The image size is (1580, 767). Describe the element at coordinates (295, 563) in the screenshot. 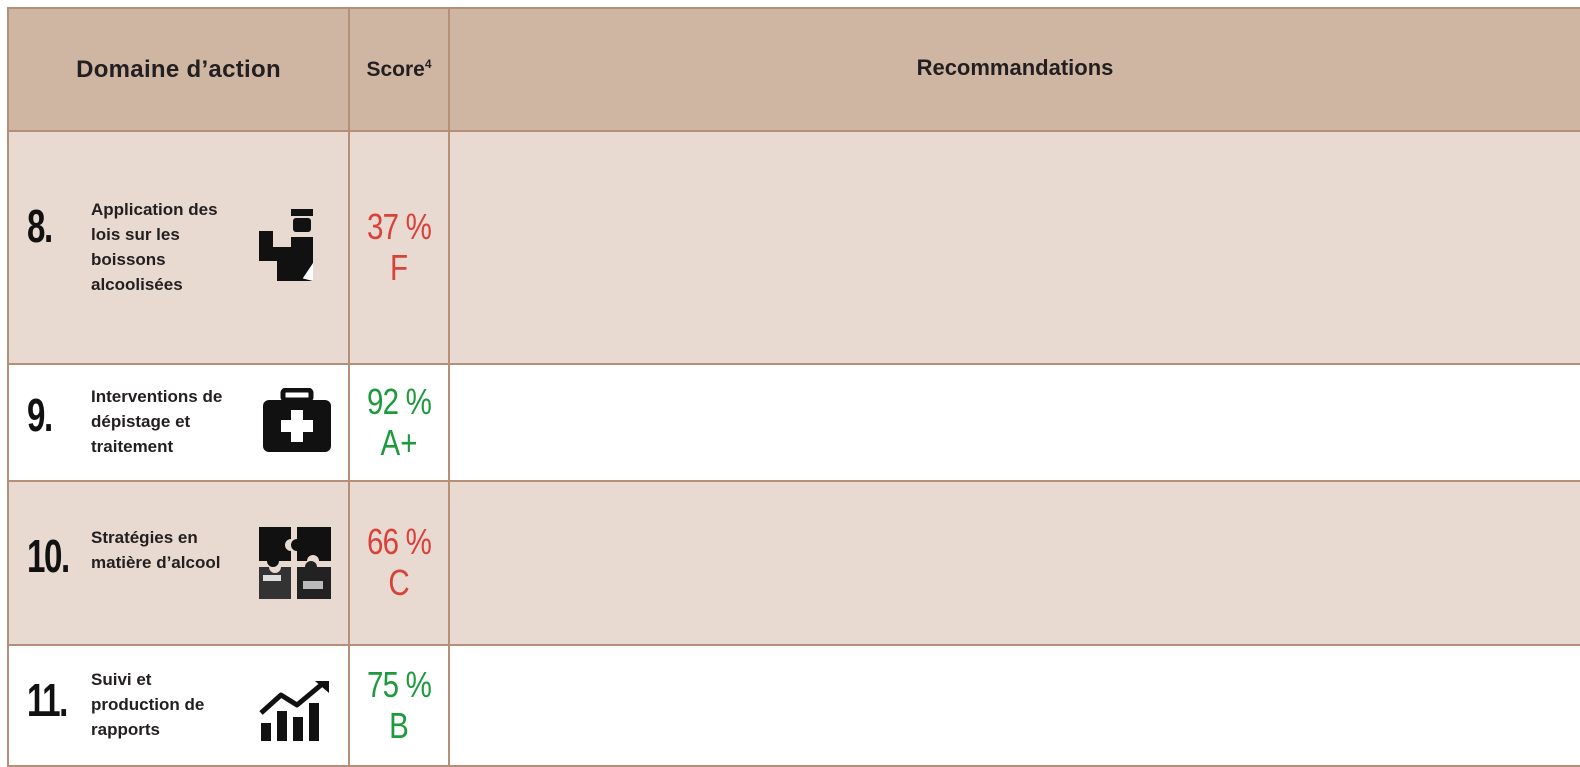

I see `puzzle-pieces-icon` at that location.